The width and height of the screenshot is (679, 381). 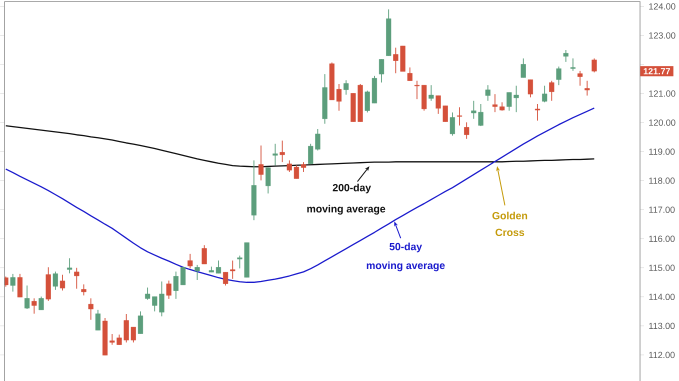 What do you see at coordinates (352, 188) in the screenshot?
I see `annotation: 200-day` at bounding box center [352, 188].